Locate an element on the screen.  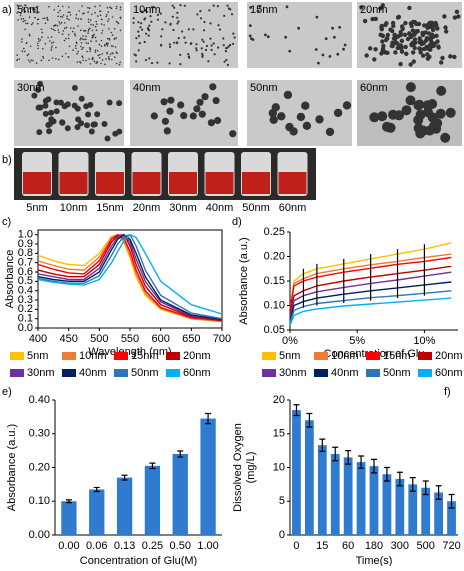
legend-label: 60nm is located at coordinates (449, 373).